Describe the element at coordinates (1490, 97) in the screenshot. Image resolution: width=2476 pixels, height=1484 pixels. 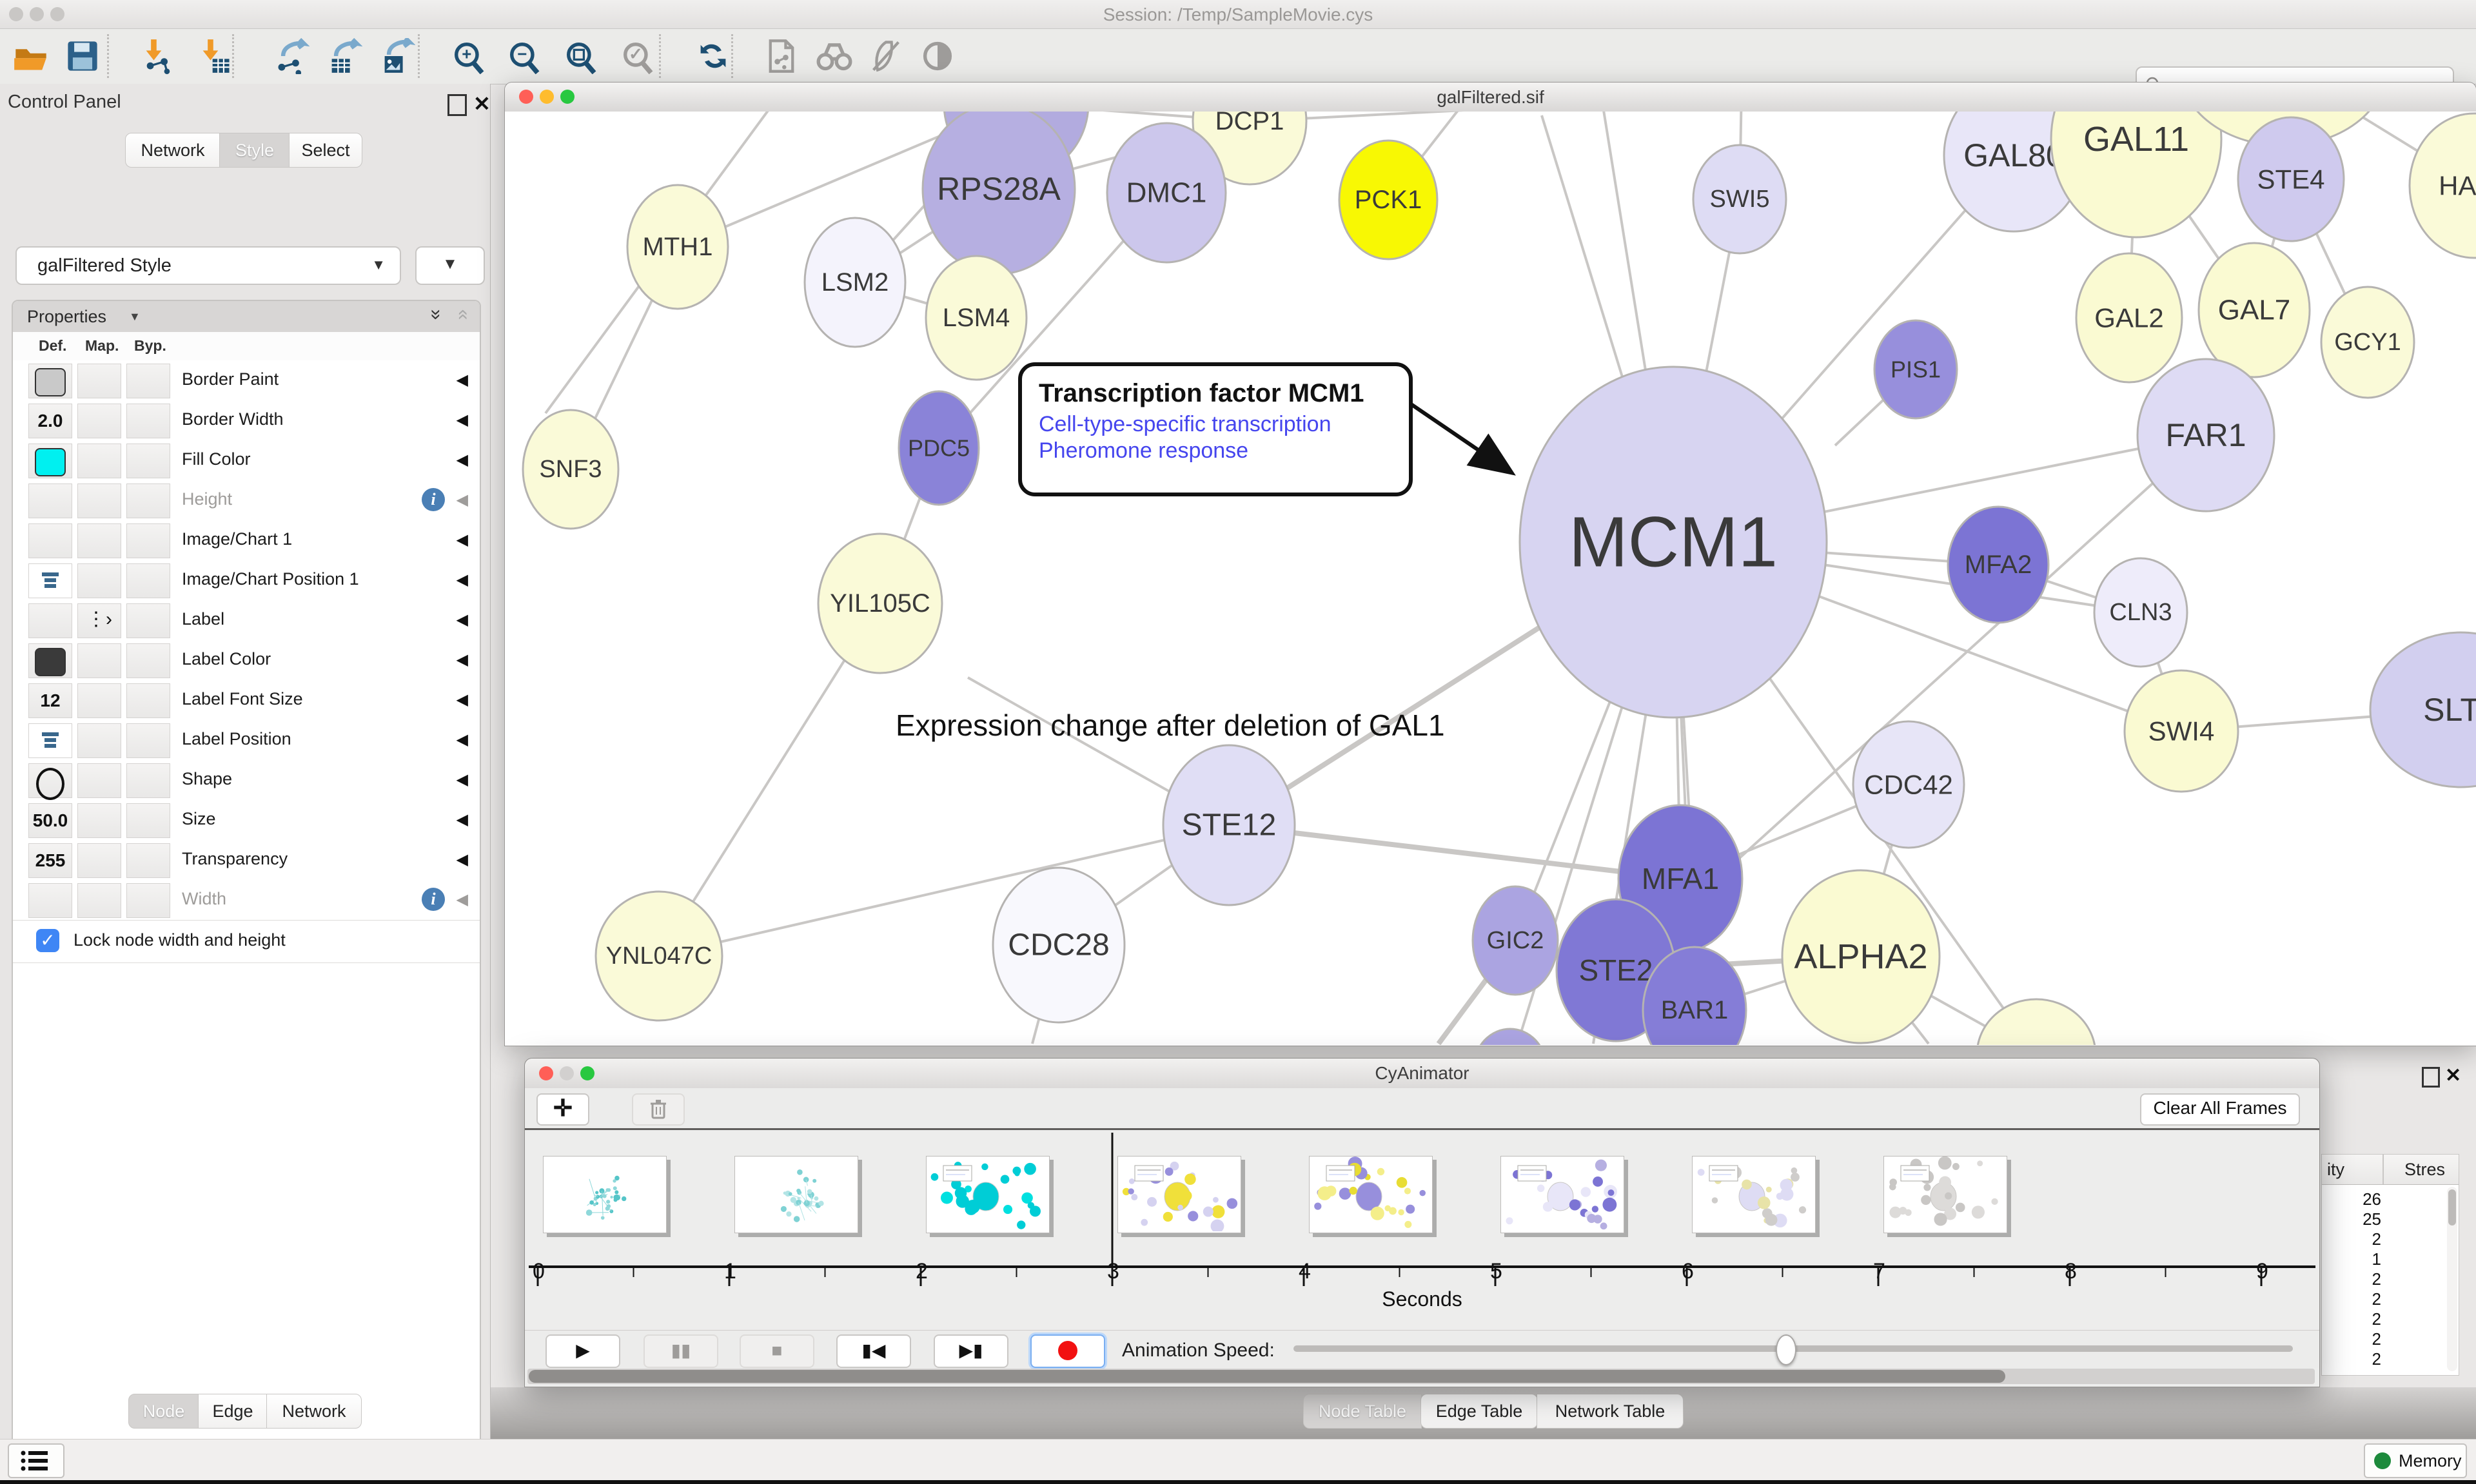
I see `network-window-titlebar: galFiltered.sif` at that location.